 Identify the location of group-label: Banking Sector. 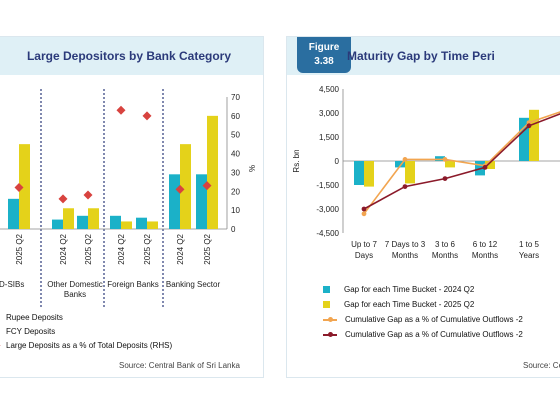
(193, 284).